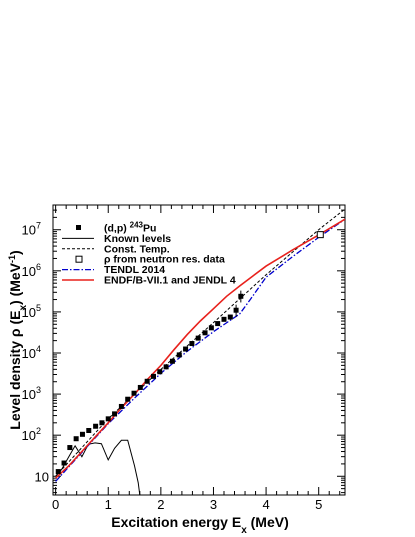 The height and width of the screenshot is (537, 415). Describe the element at coordinates (130, 228) in the screenshot. I see `legend-data-label: (d,p) 243Pu` at that location.